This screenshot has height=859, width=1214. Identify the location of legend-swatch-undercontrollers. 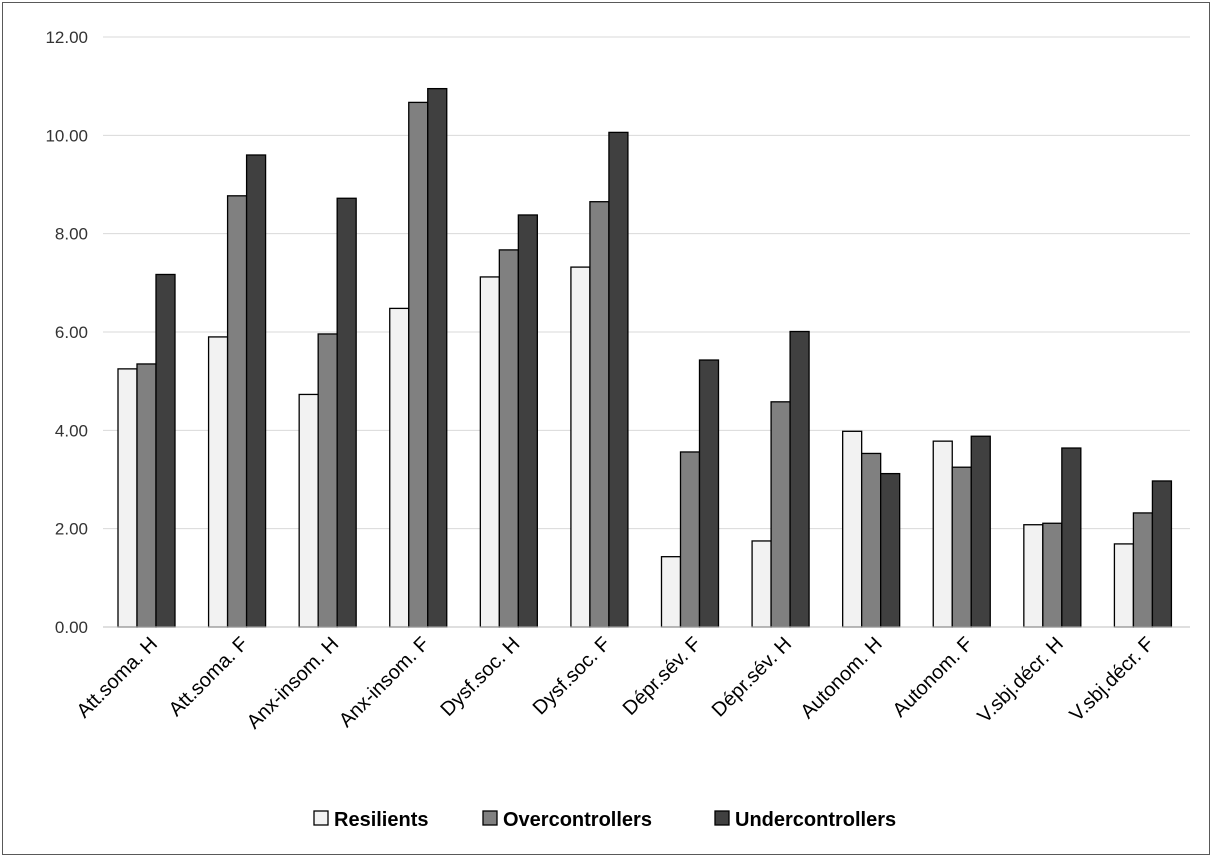
(722, 818).